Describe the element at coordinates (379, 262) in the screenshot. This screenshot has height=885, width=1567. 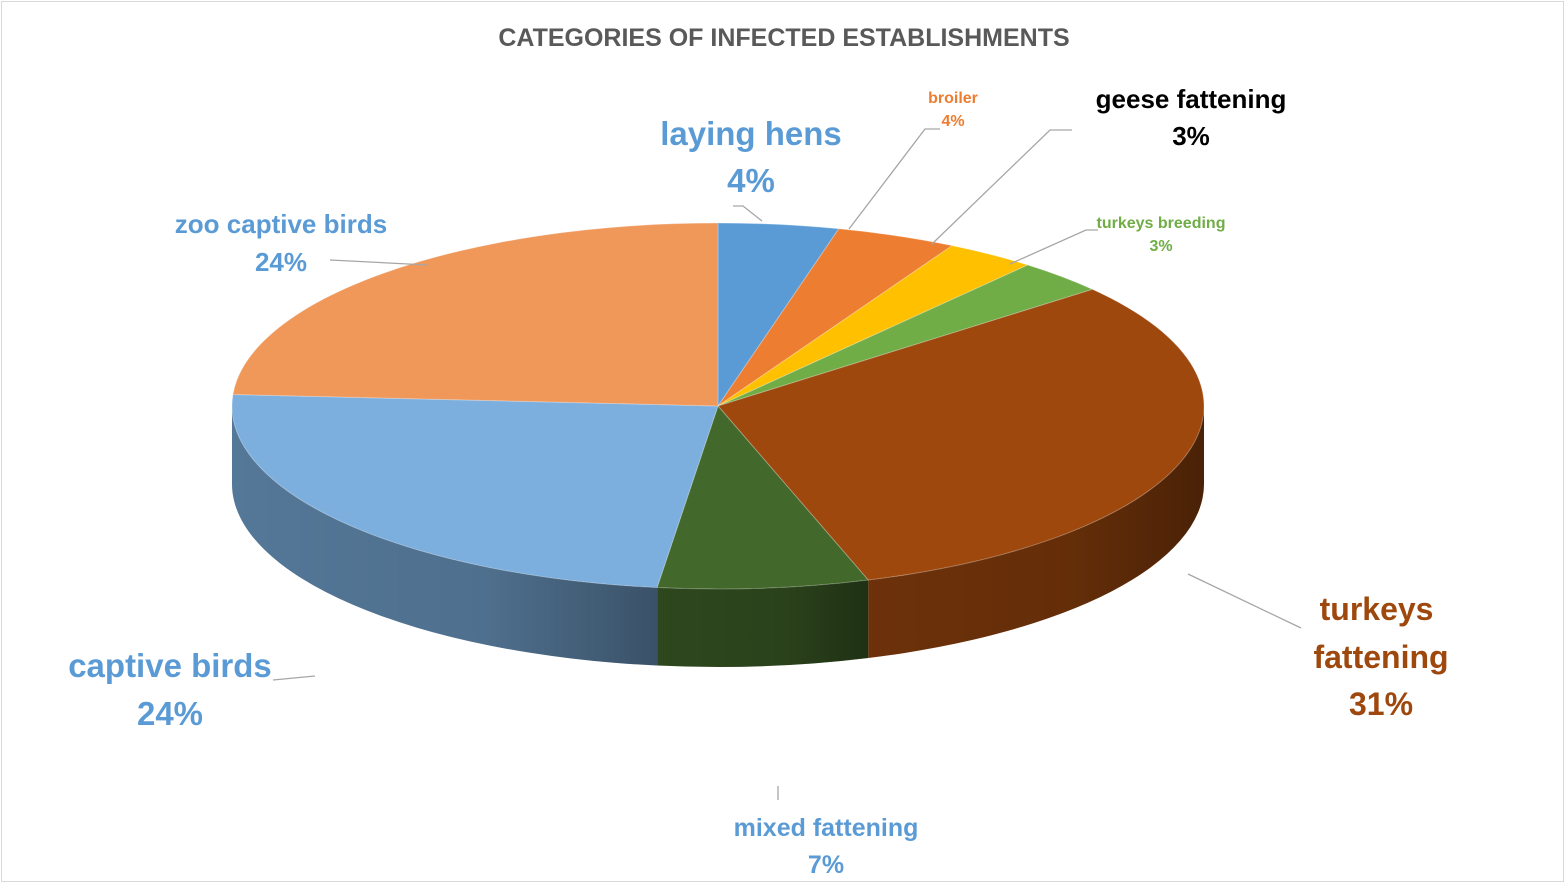
I see `leader-line-zoo-captive-birds` at that location.